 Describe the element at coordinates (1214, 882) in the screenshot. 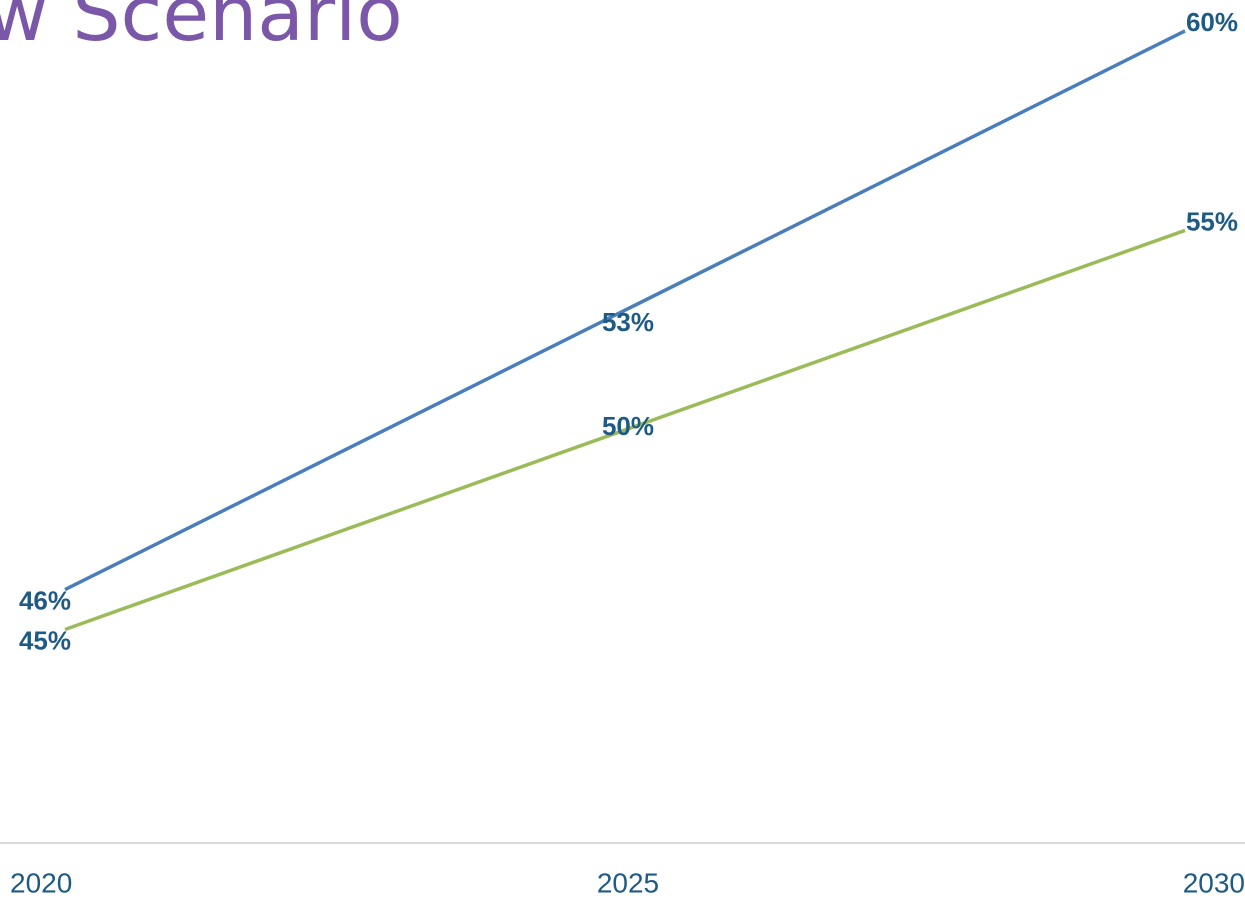

I see `x-tick-label: 2030` at that location.